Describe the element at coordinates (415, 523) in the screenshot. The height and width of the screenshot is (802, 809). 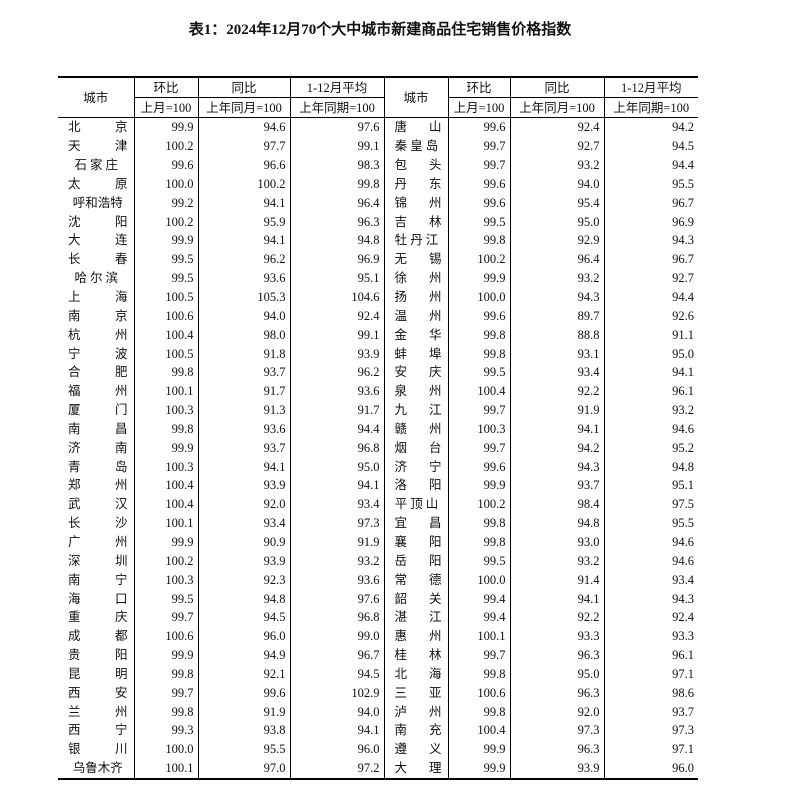
I see `cell-city: 宜昌` at that location.